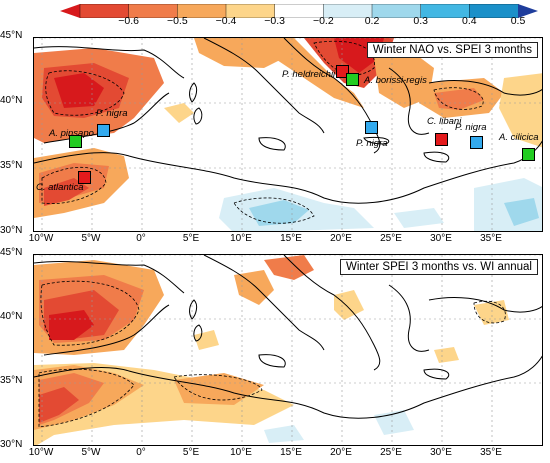 This screenshot has height=463, width=550. I want to click on colorbar-tick-label: 0.2, so click(372, 21).